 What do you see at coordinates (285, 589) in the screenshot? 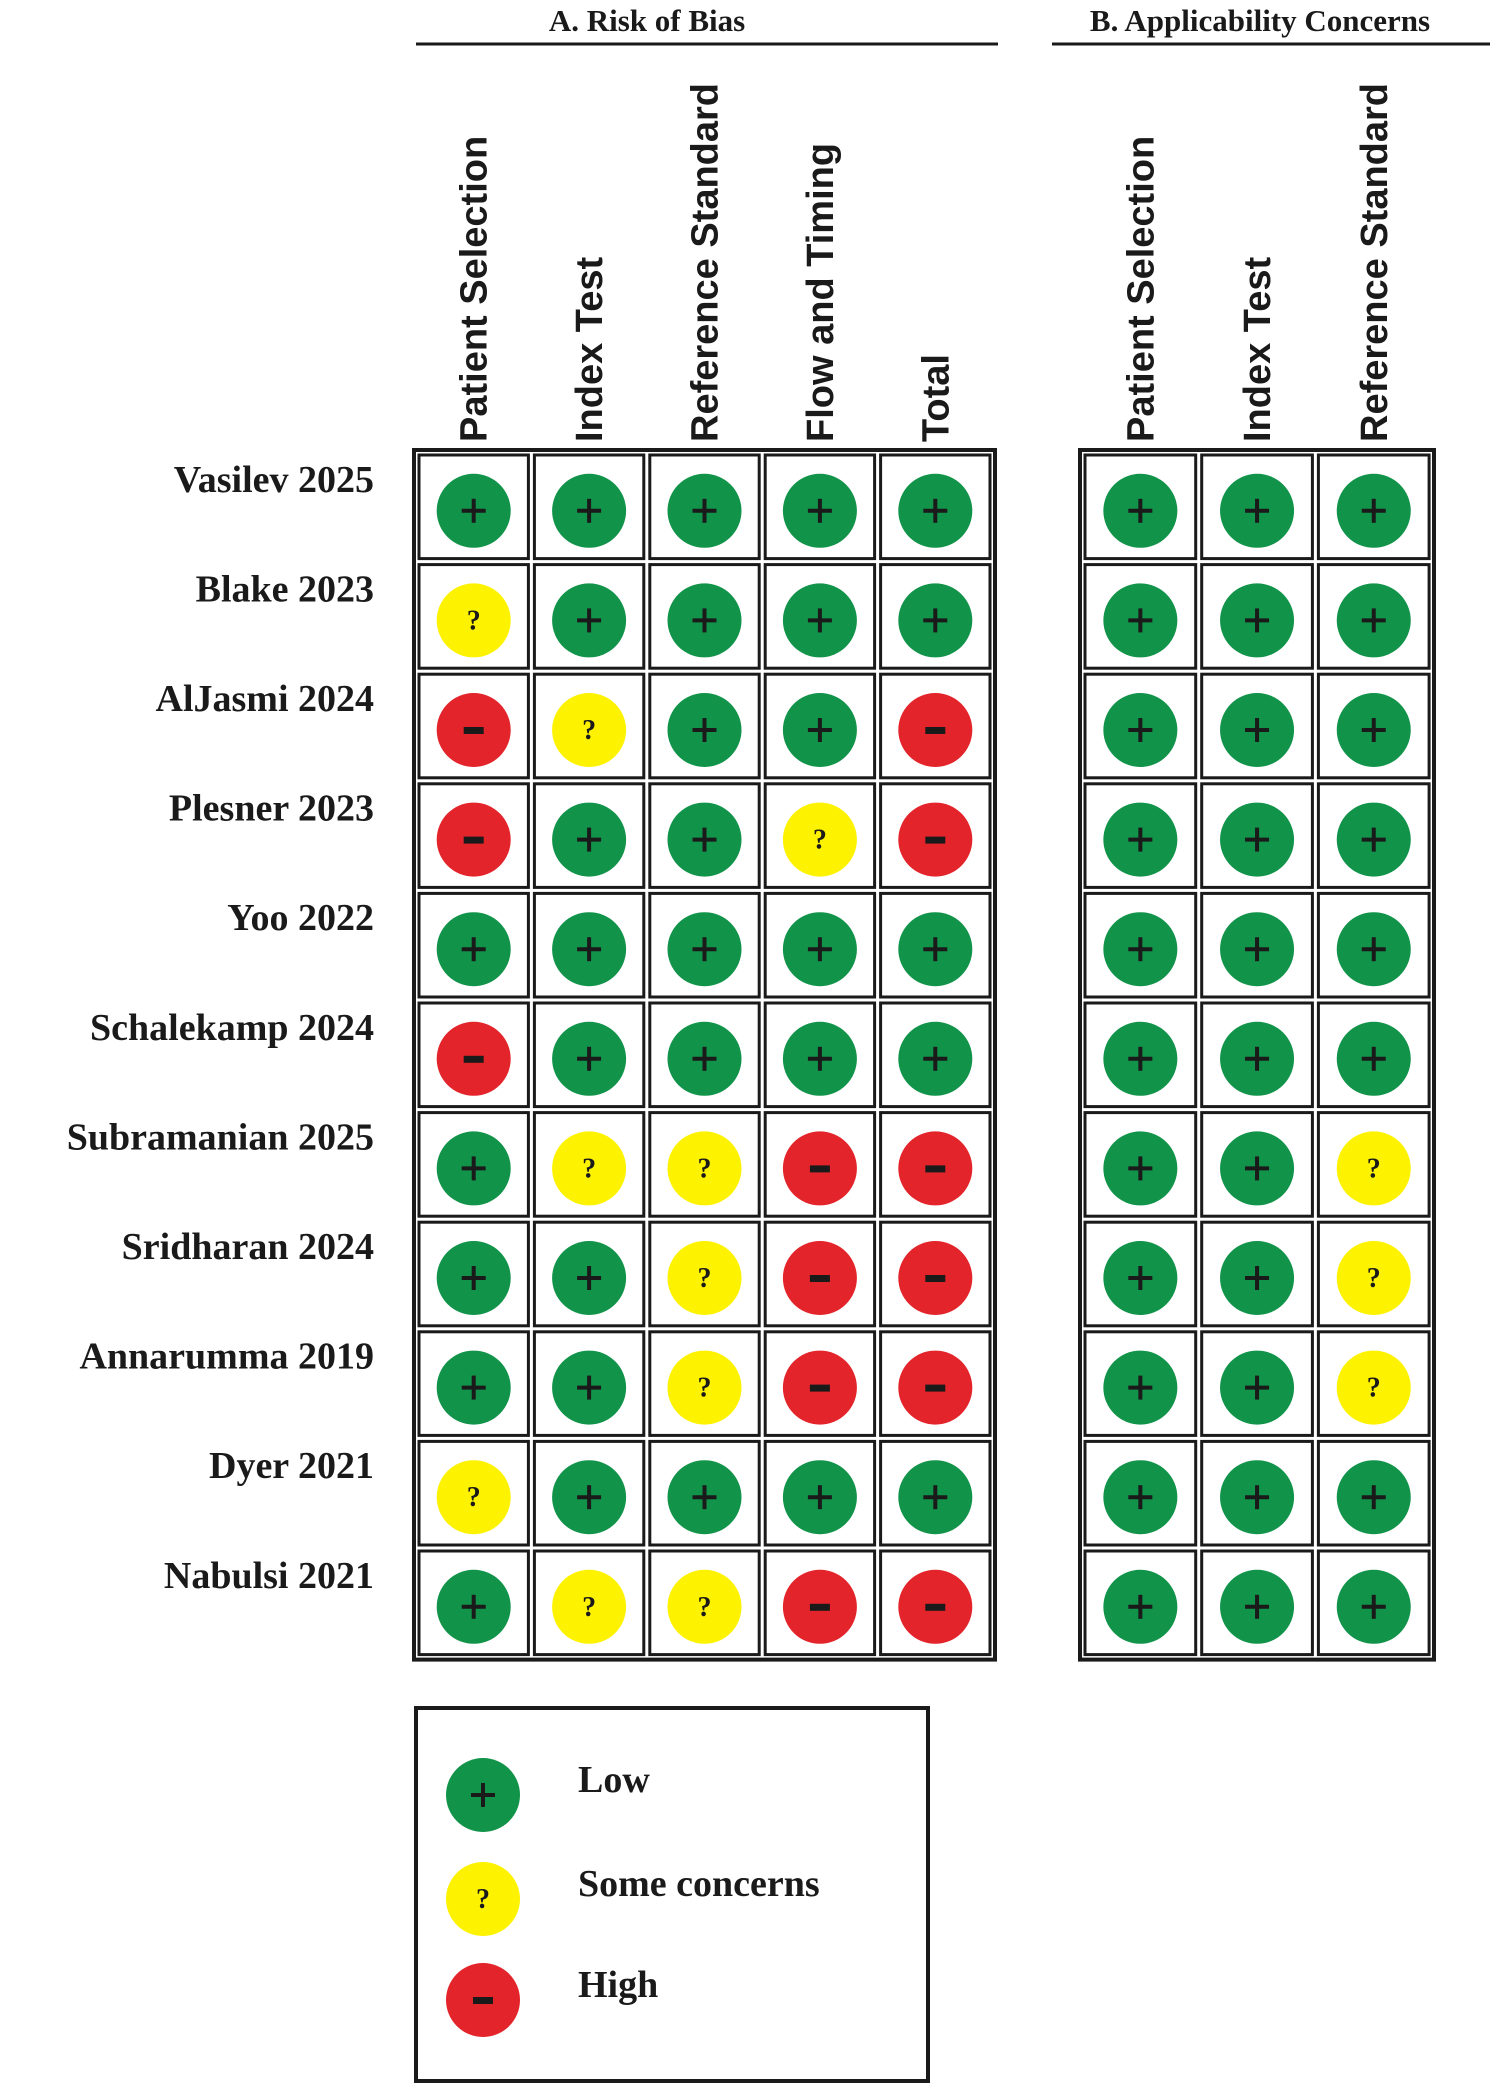
I see `study-label: Blake 2023` at bounding box center [285, 589].